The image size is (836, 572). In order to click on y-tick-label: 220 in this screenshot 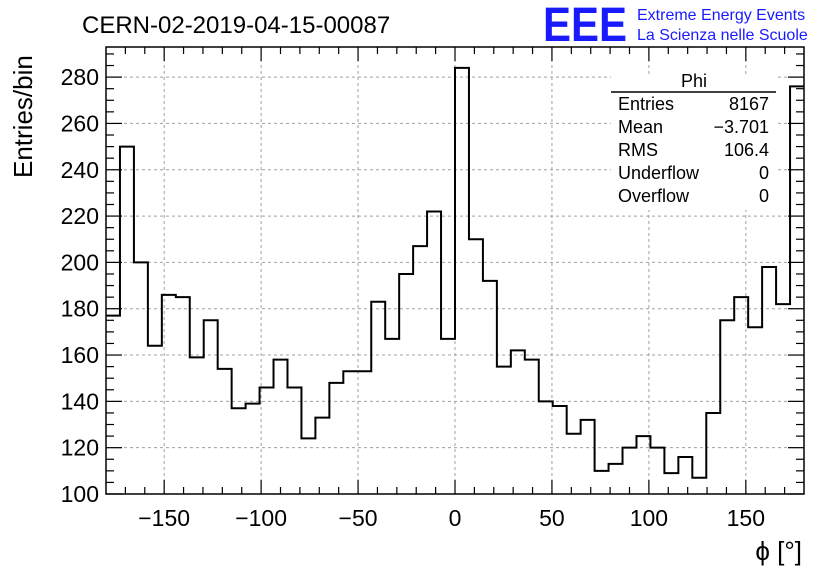, I will do `click(80, 216)`.